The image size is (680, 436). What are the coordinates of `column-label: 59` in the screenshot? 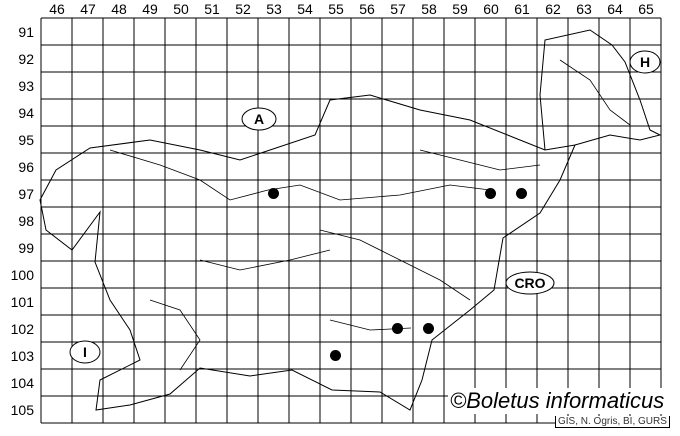 It's located at (460, 9).